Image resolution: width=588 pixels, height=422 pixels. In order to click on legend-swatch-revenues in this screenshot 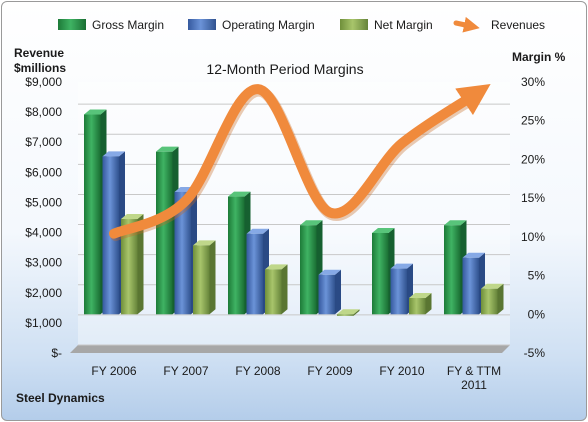, I will do `click(466, 24)`.